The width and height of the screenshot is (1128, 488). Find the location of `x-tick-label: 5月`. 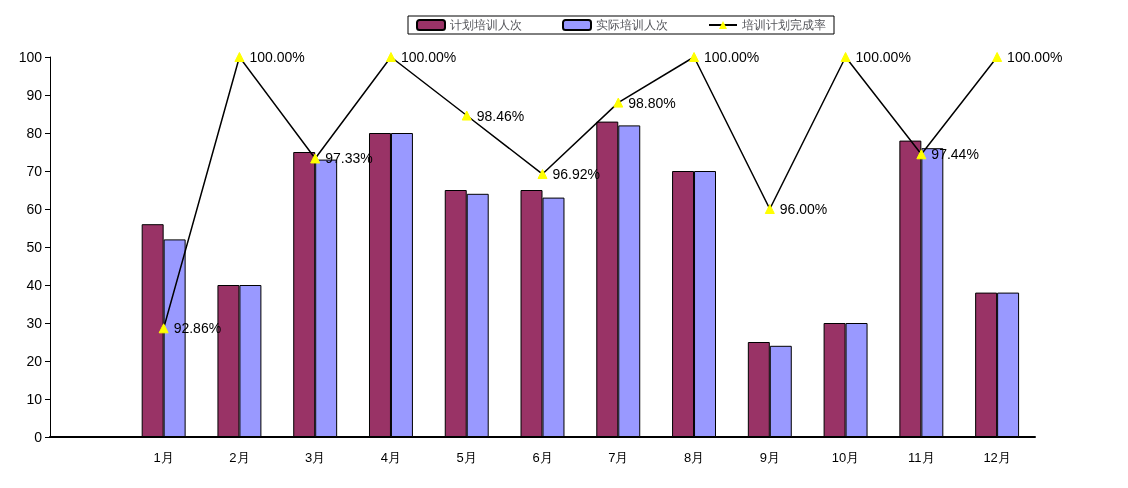

x-tick-label: 5月 is located at coordinates (466, 457).